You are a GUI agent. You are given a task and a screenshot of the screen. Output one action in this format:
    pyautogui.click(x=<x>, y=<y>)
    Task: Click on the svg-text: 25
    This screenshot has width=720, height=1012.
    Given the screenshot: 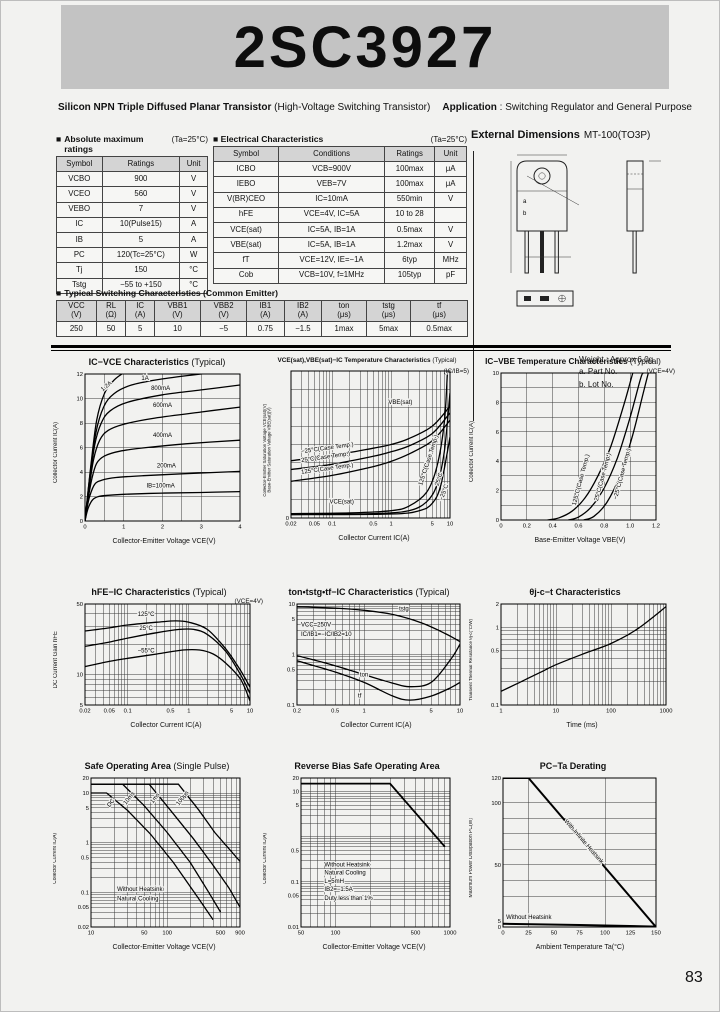 What is the action you would take?
    pyautogui.click(x=528, y=934)
    